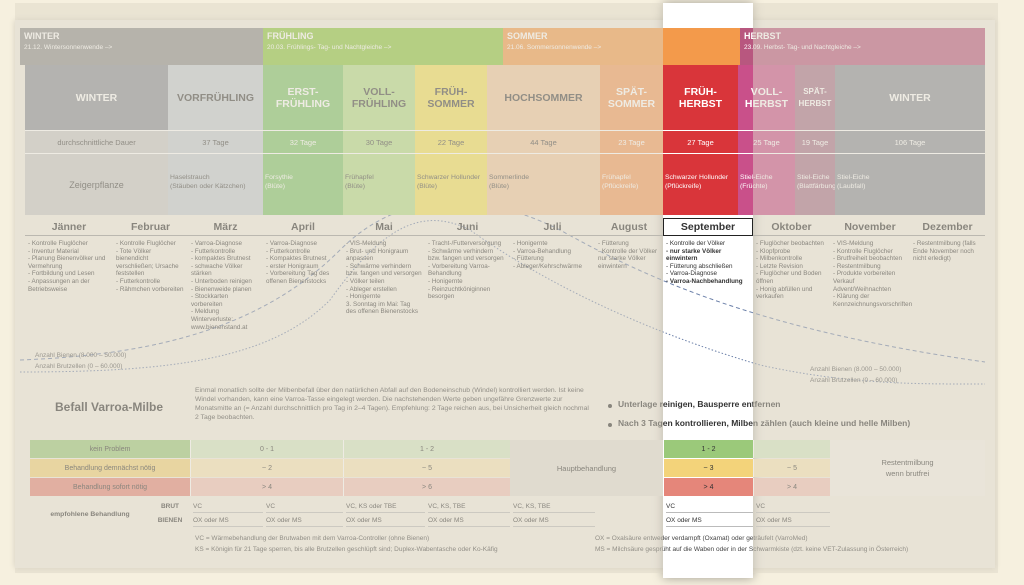  What do you see at coordinates (426, 487) in the screenshot?
I see `level-value: > 6` at bounding box center [426, 487].